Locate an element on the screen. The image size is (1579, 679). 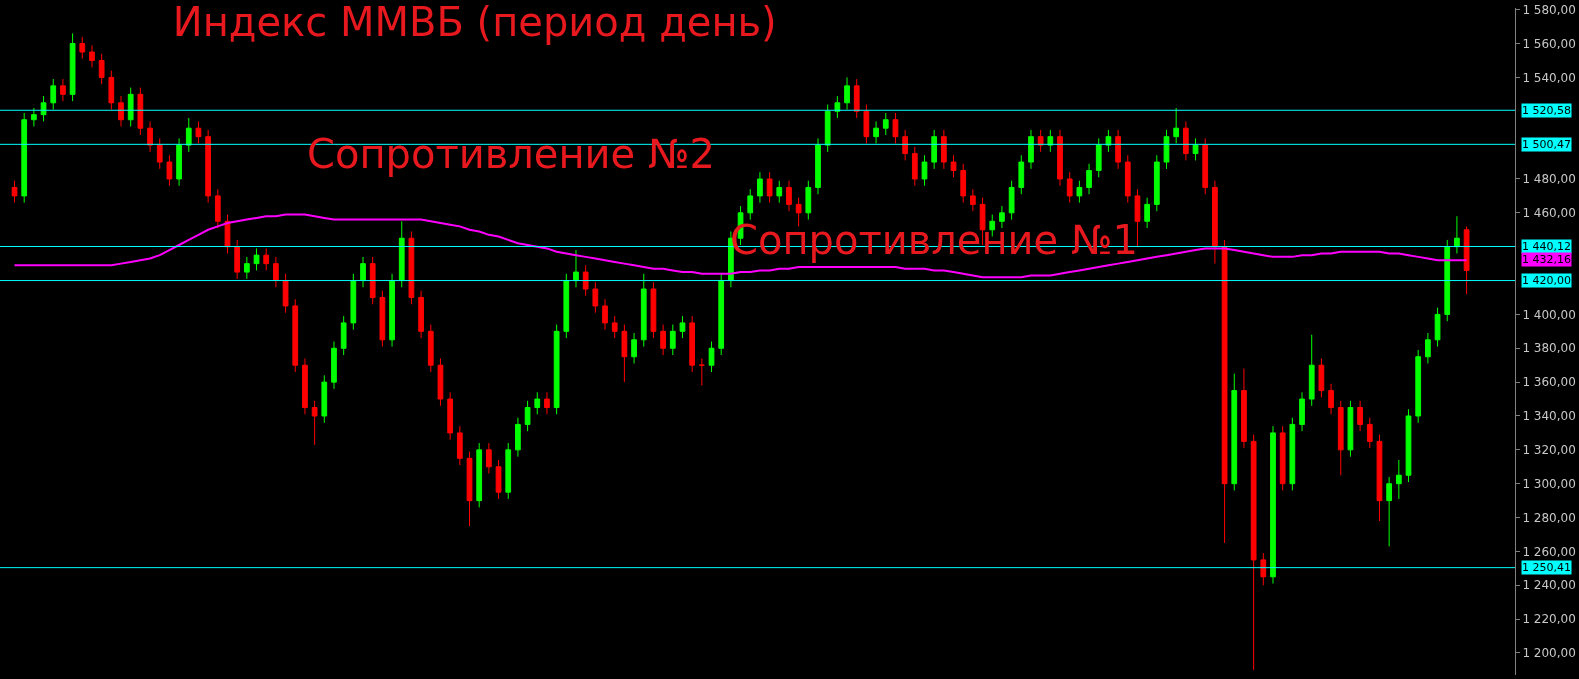
y-tick-label: 1 540,00 is located at coordinates (1549, 77).